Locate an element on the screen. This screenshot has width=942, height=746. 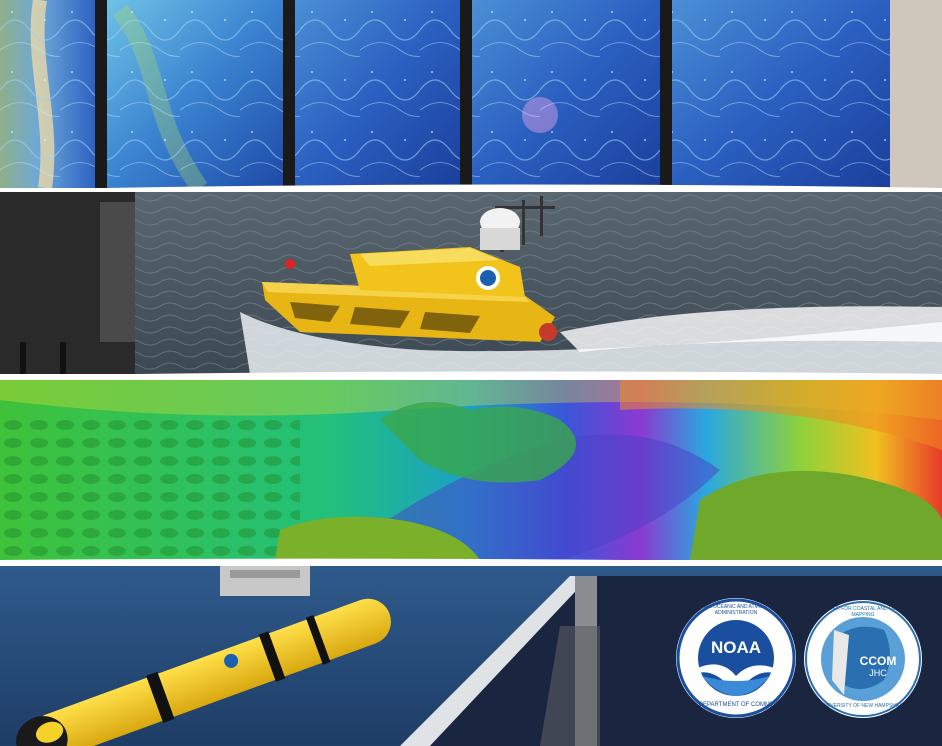
jhc-label: JHC is located at coordinates (878, 673).